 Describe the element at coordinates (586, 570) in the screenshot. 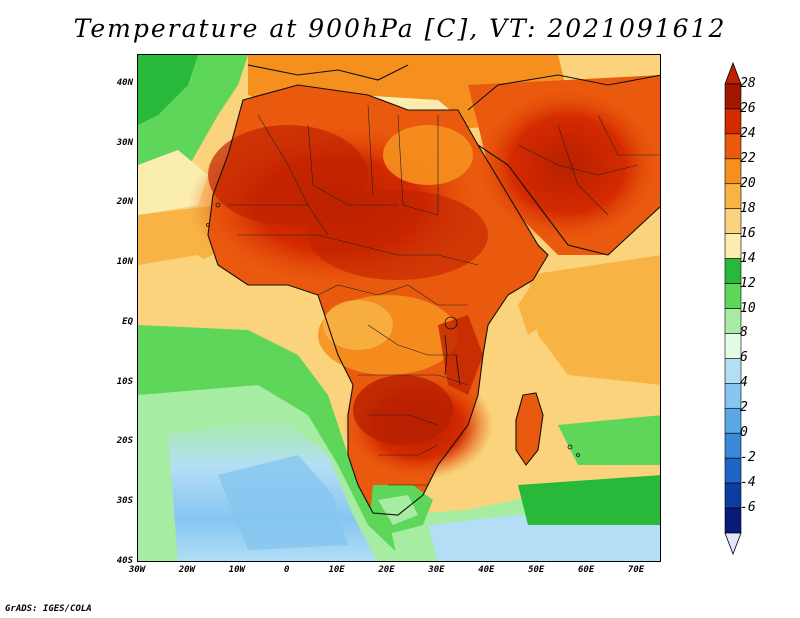

I see `longitude-label: 60E` at that location.